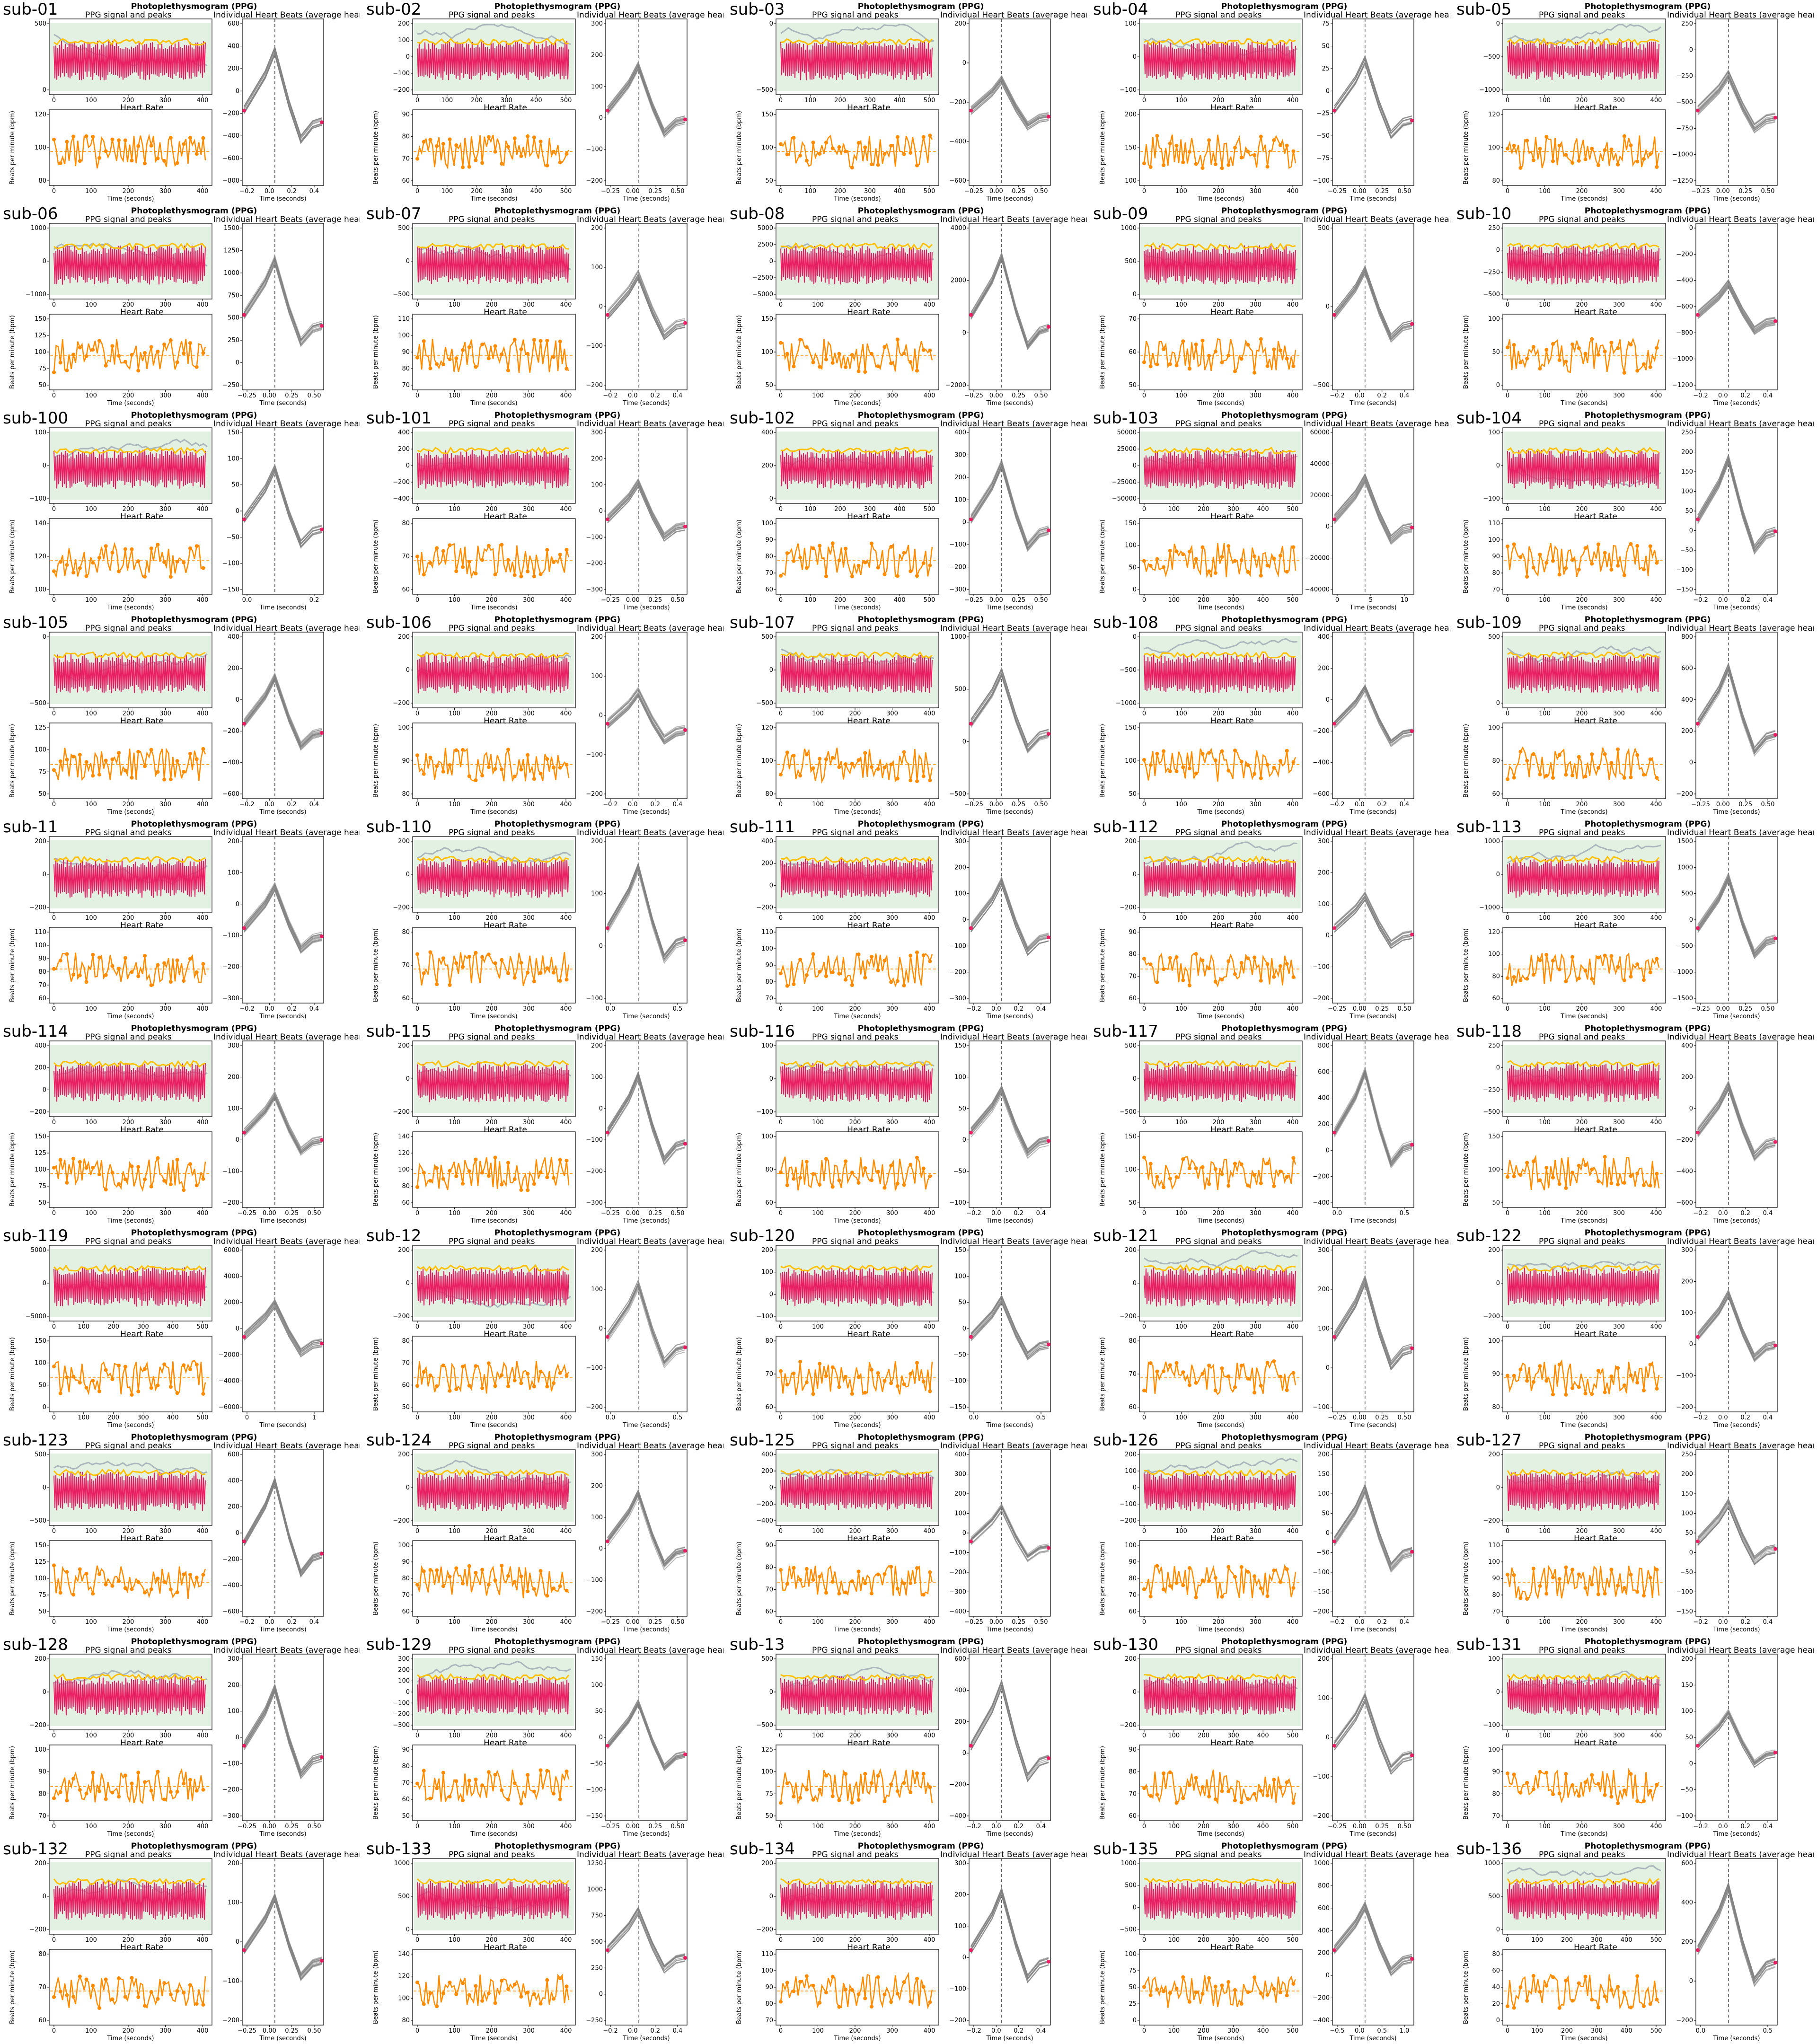 The width and height of the screenshot is (1817, 2044). What do you see at coordinates (1382, 1417) in the screenshot?
I see `x-tick-label: 0.25` at bounding box center [1382, 1417].